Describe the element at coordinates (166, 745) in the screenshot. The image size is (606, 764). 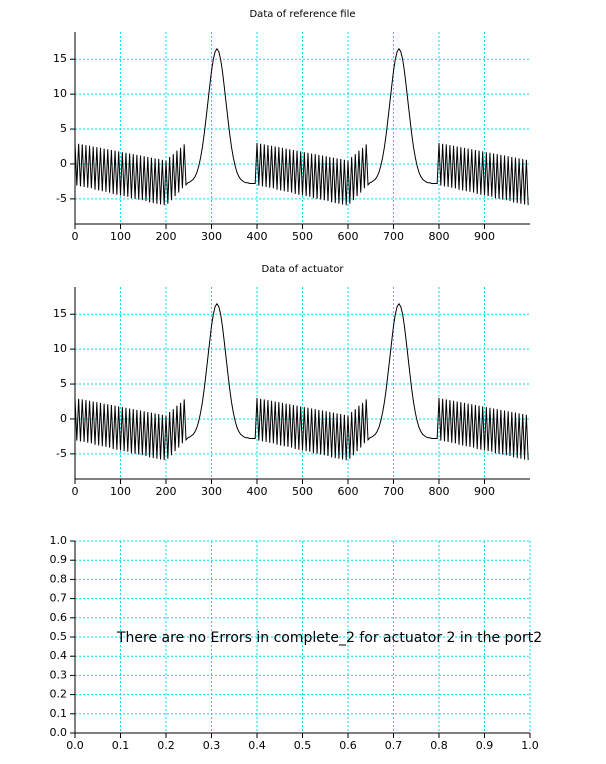
I see `x-tick-label: 0.2` at that location.